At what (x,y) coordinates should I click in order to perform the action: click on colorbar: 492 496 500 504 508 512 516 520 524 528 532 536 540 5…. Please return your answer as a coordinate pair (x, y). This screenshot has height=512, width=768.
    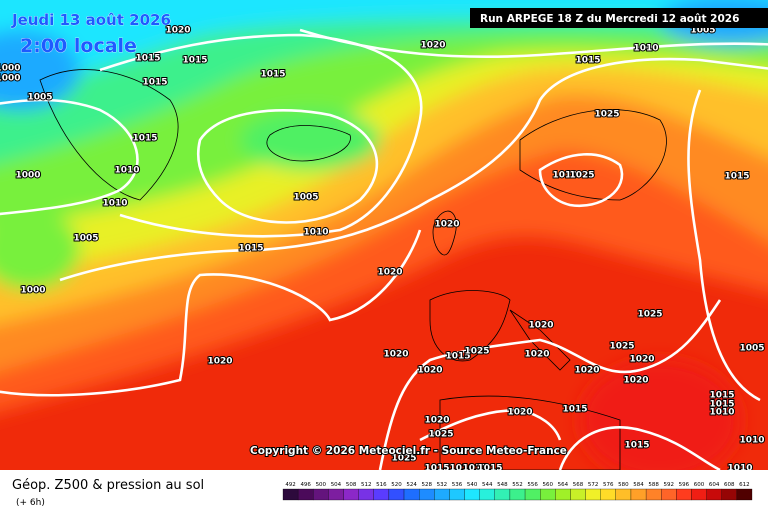
    Looking at the image, I should click on (517, 491).